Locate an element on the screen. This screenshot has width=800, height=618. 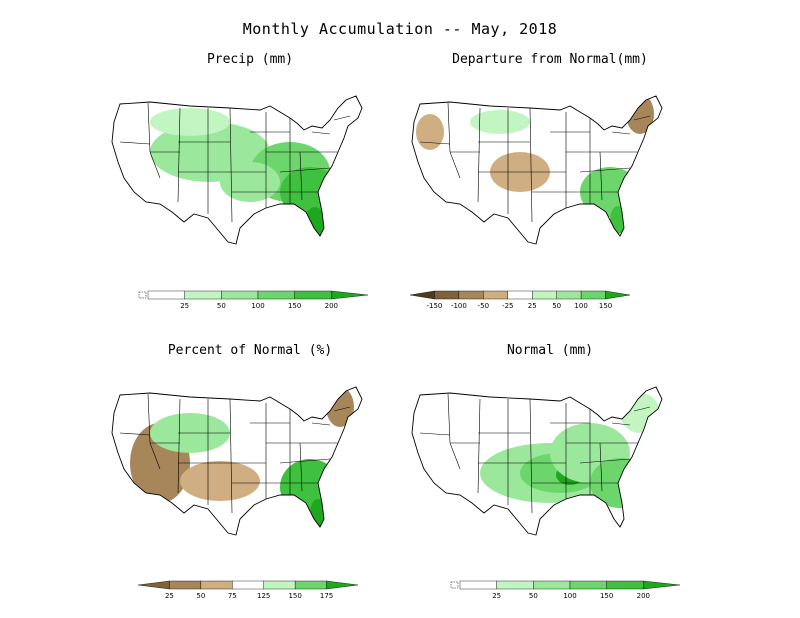
colorbar-tick-label: -150 is located at coordinates (434, 306).